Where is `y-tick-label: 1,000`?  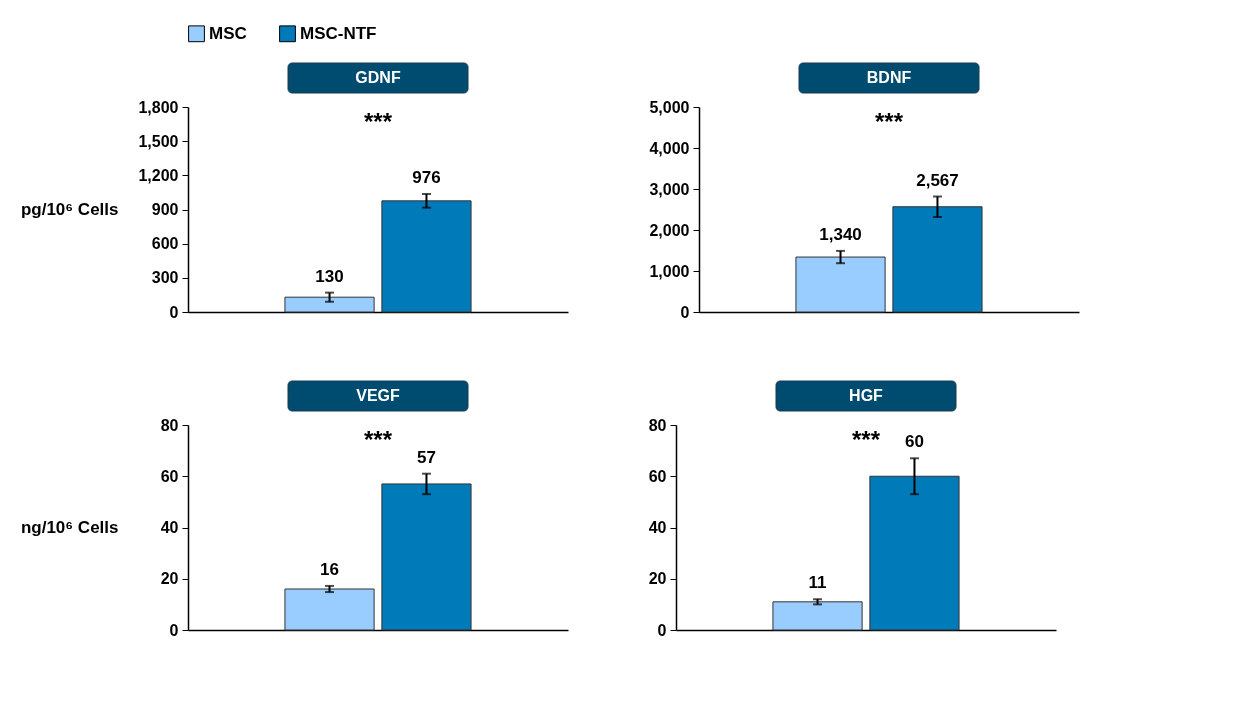
y-tick-label: 1,000 is located at coordinates (669, 271).